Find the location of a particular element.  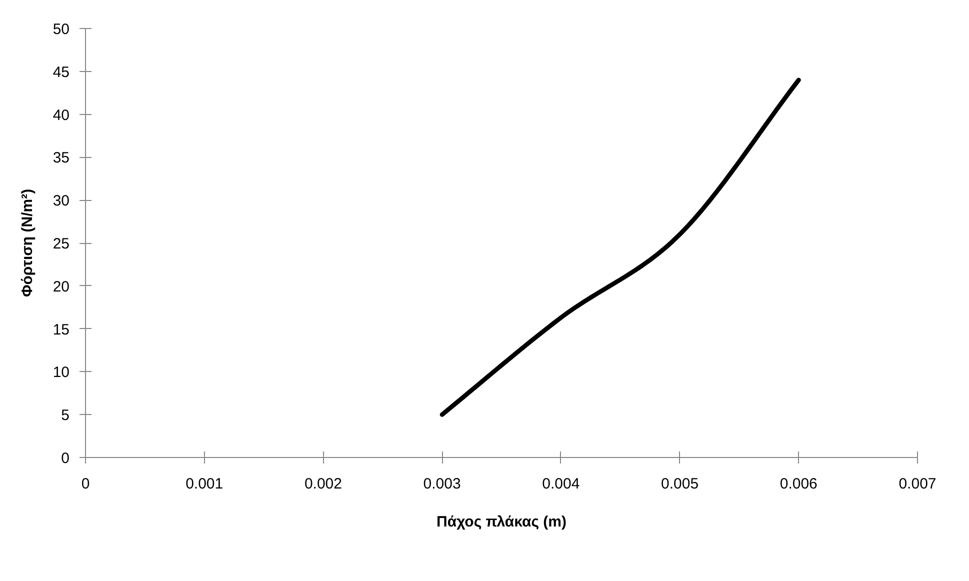

x-tick-label: 0.003 is located at coordinates (442, 484).